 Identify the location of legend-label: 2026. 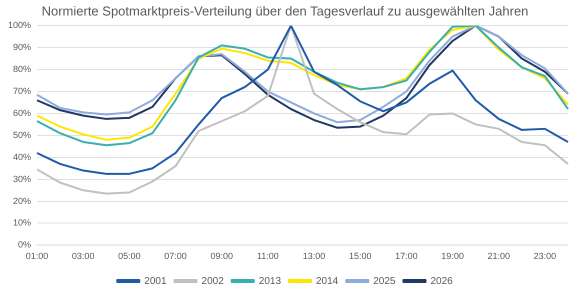
(442, 281).